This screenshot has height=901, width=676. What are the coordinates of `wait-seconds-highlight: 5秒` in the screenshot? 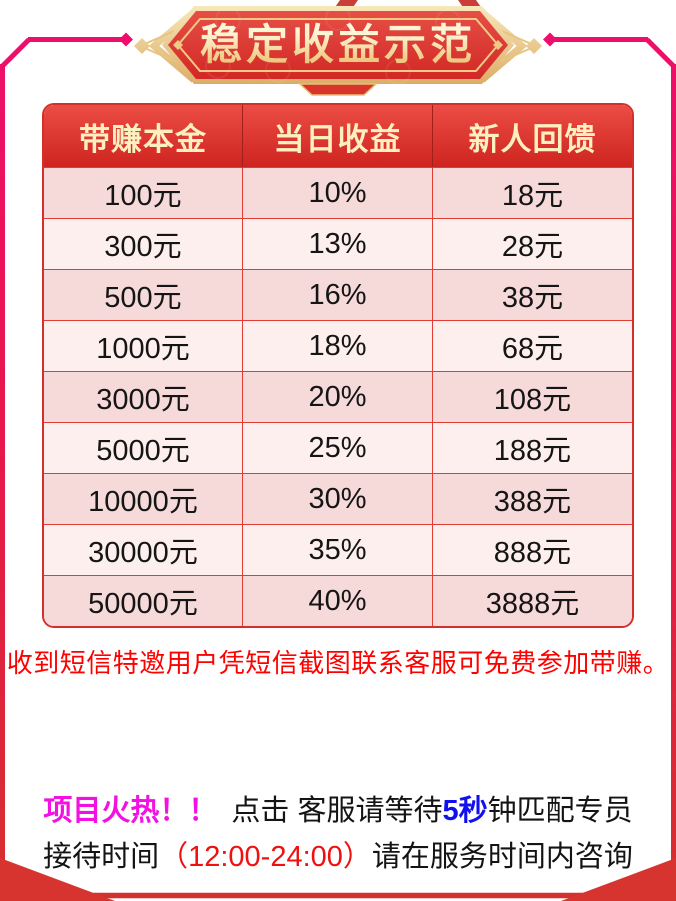 It's located at (465, 811).